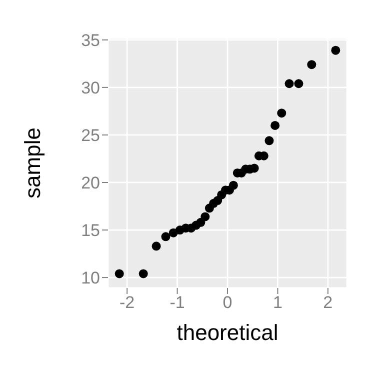  I want to click on y-tick-label: 10, so click(90, 278).